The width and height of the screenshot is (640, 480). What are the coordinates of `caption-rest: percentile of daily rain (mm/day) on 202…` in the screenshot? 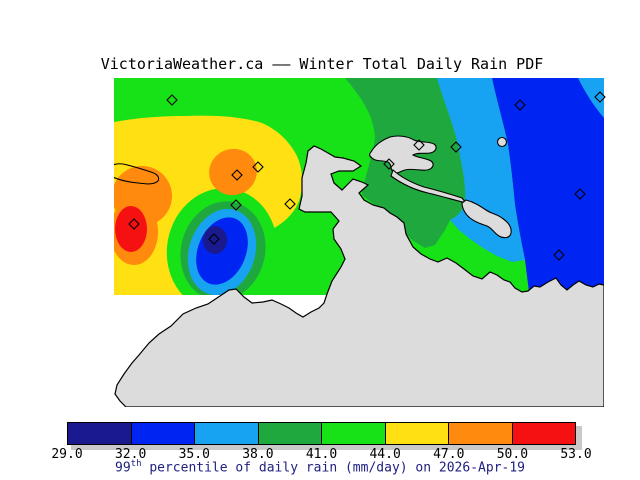 It's located at (333, 468).